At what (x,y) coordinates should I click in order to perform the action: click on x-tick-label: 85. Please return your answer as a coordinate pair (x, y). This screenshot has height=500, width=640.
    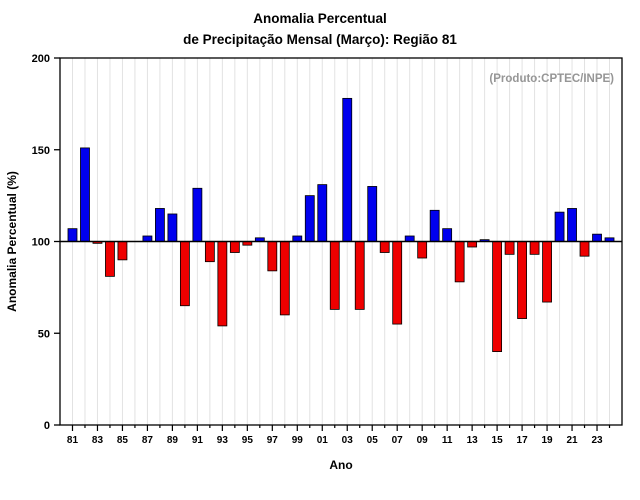
    Looking at the image, I should click on (123, 440).